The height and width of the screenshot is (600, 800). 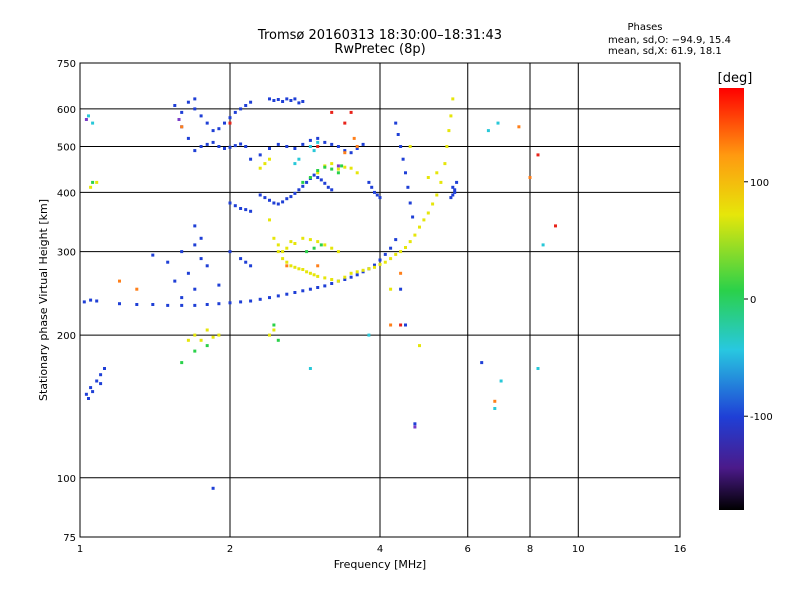 What do you see at coordinates (761, 417) in the screenshot?
I see `colorbar-tick-label: -100` at bounding box center [761, 417].